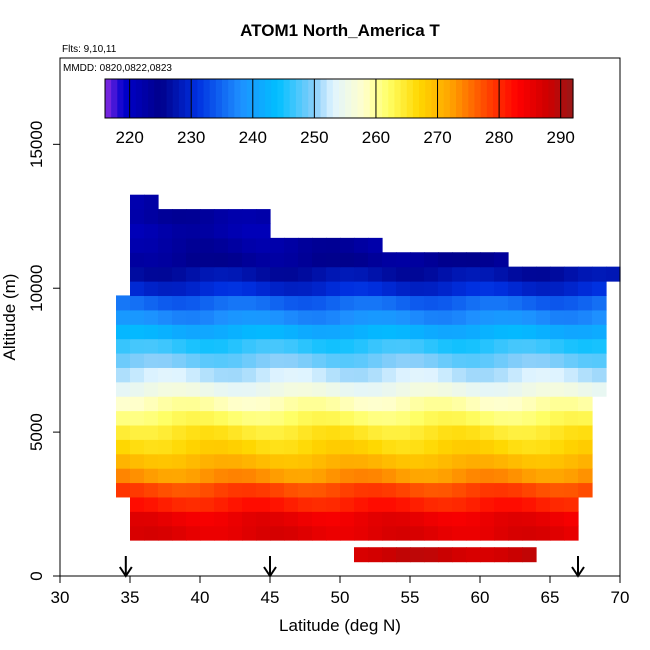  Describe the element at coordinates (410, 597) in the screenshot. I see `x-tick-label: 55` at that location.